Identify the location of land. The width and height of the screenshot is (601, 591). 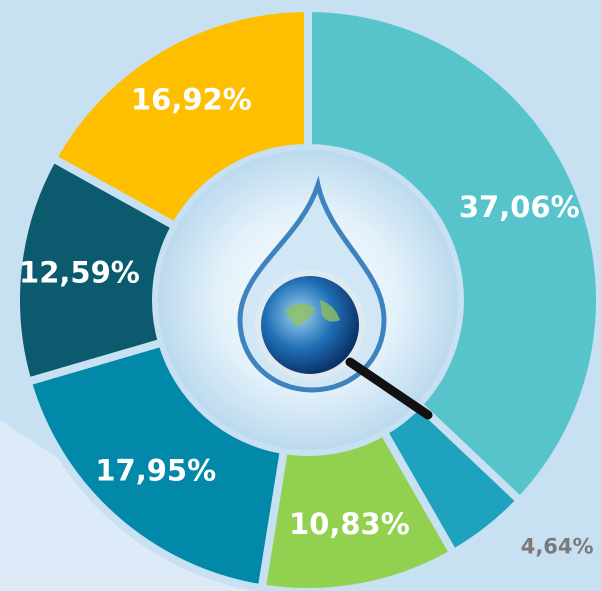
(312, 313).